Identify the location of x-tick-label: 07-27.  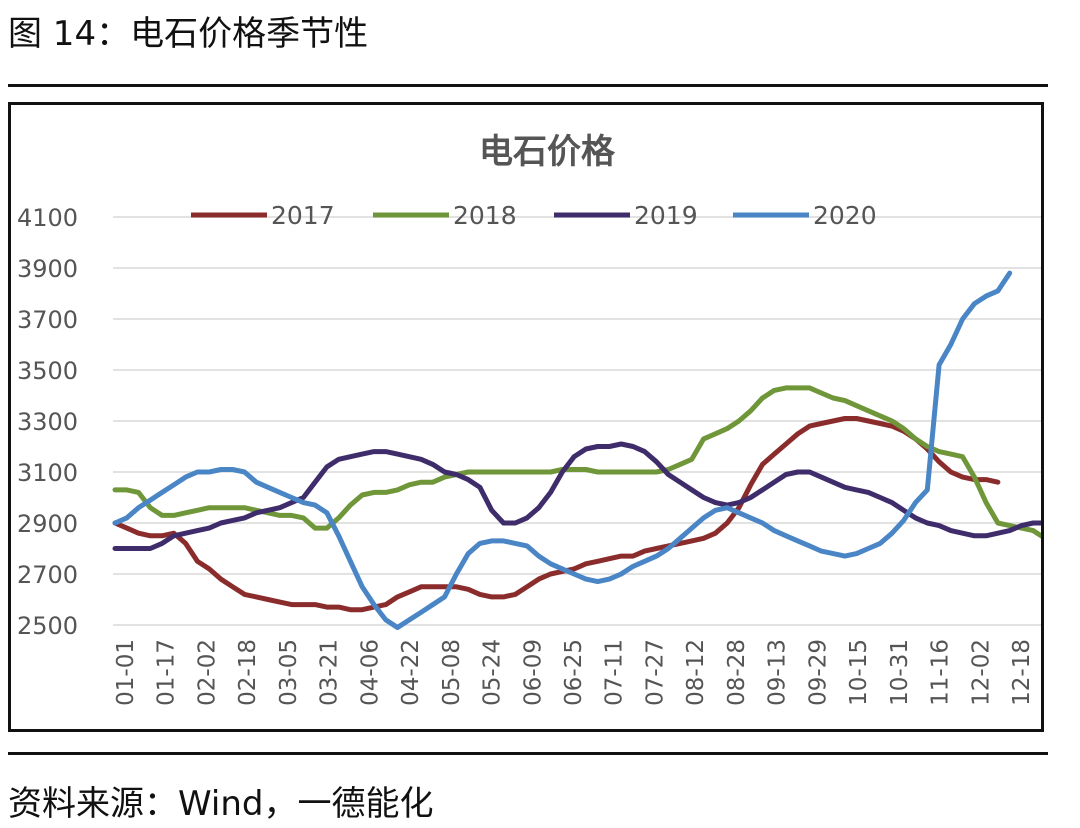
(655, 672).